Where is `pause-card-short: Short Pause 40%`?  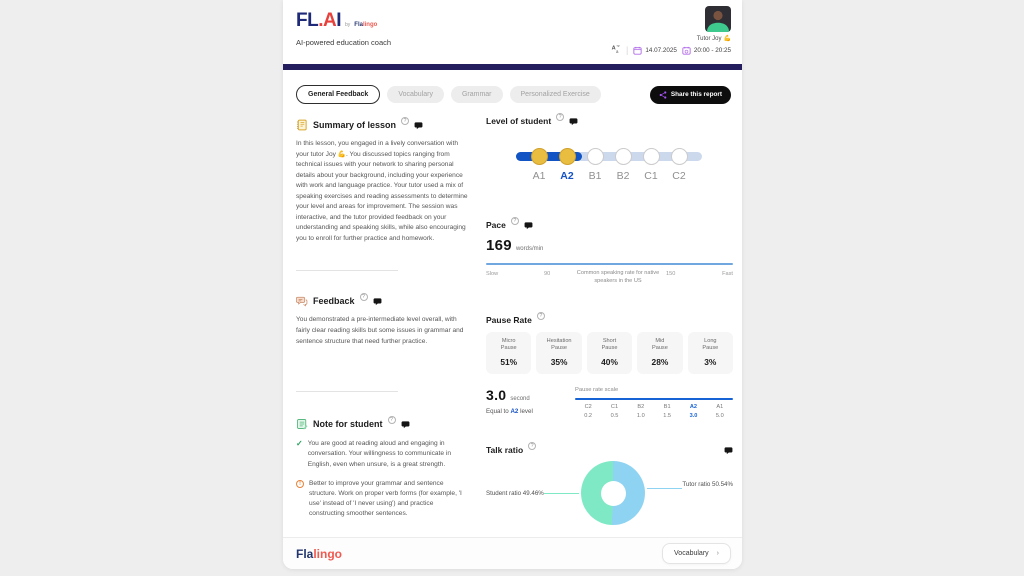 pause-card-short: Short Pause 40% is located at coordinates (609, 353).